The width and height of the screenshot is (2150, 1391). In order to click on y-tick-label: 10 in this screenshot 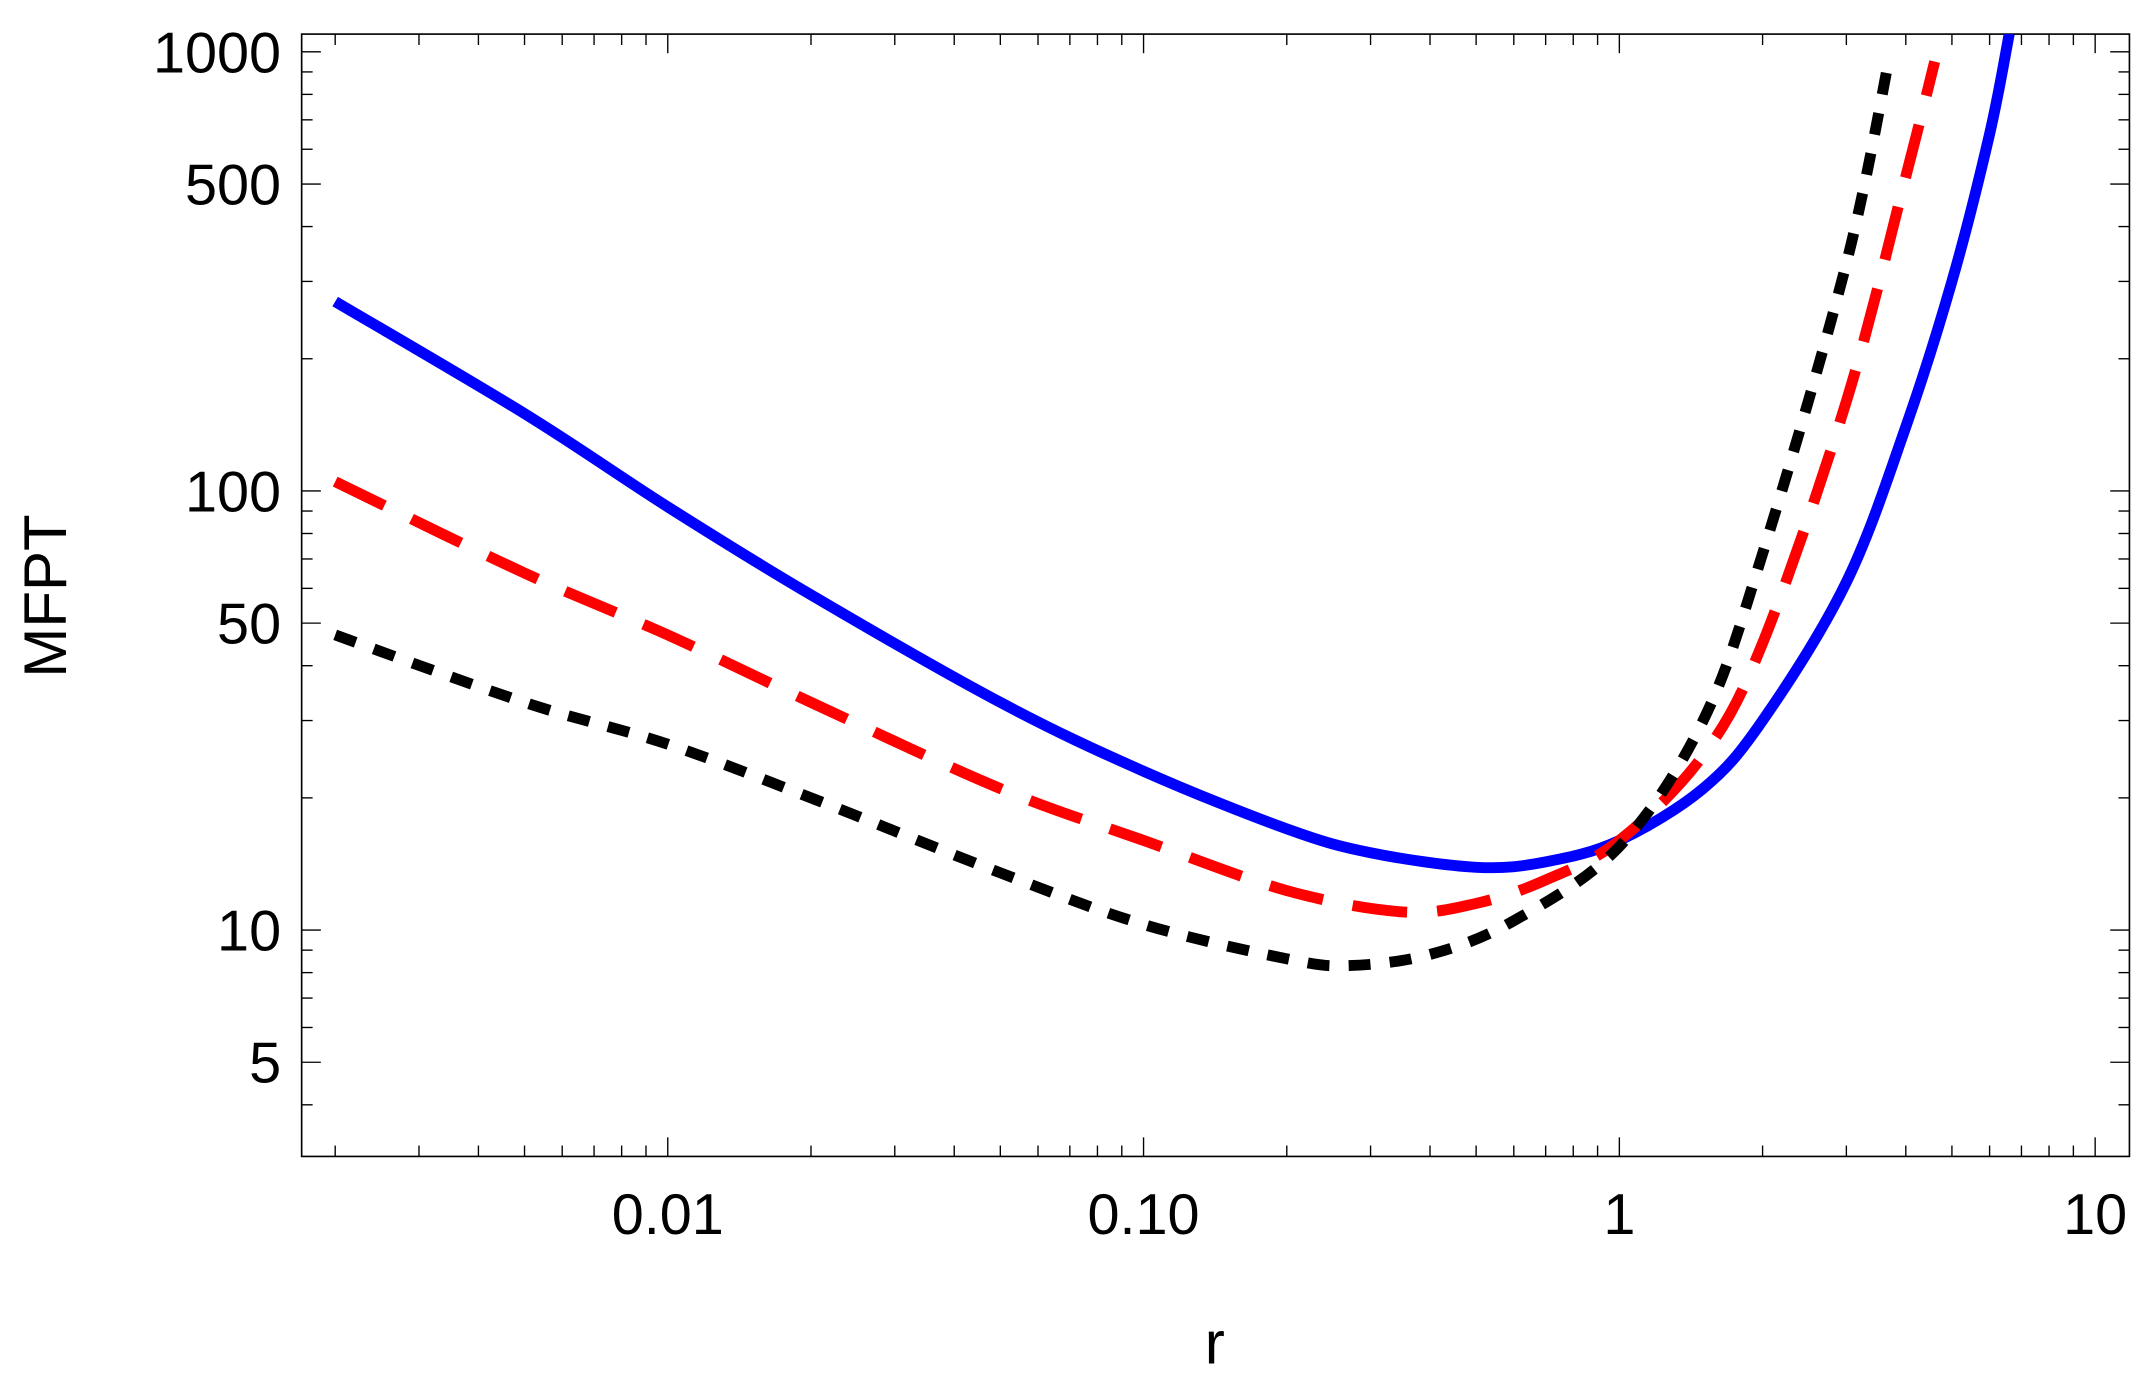, I will do `click(249, 932)`.